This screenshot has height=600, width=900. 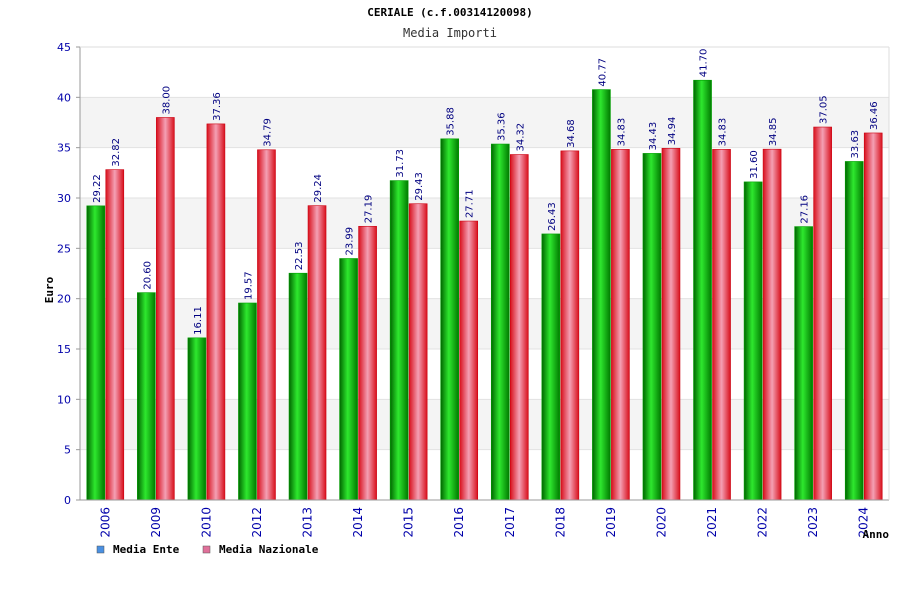 What do you see at coordinates (571, 133) in the screenshot?
I see `value-label-media-nazionale-2018: 34.68` at bounding box center [571, 133].